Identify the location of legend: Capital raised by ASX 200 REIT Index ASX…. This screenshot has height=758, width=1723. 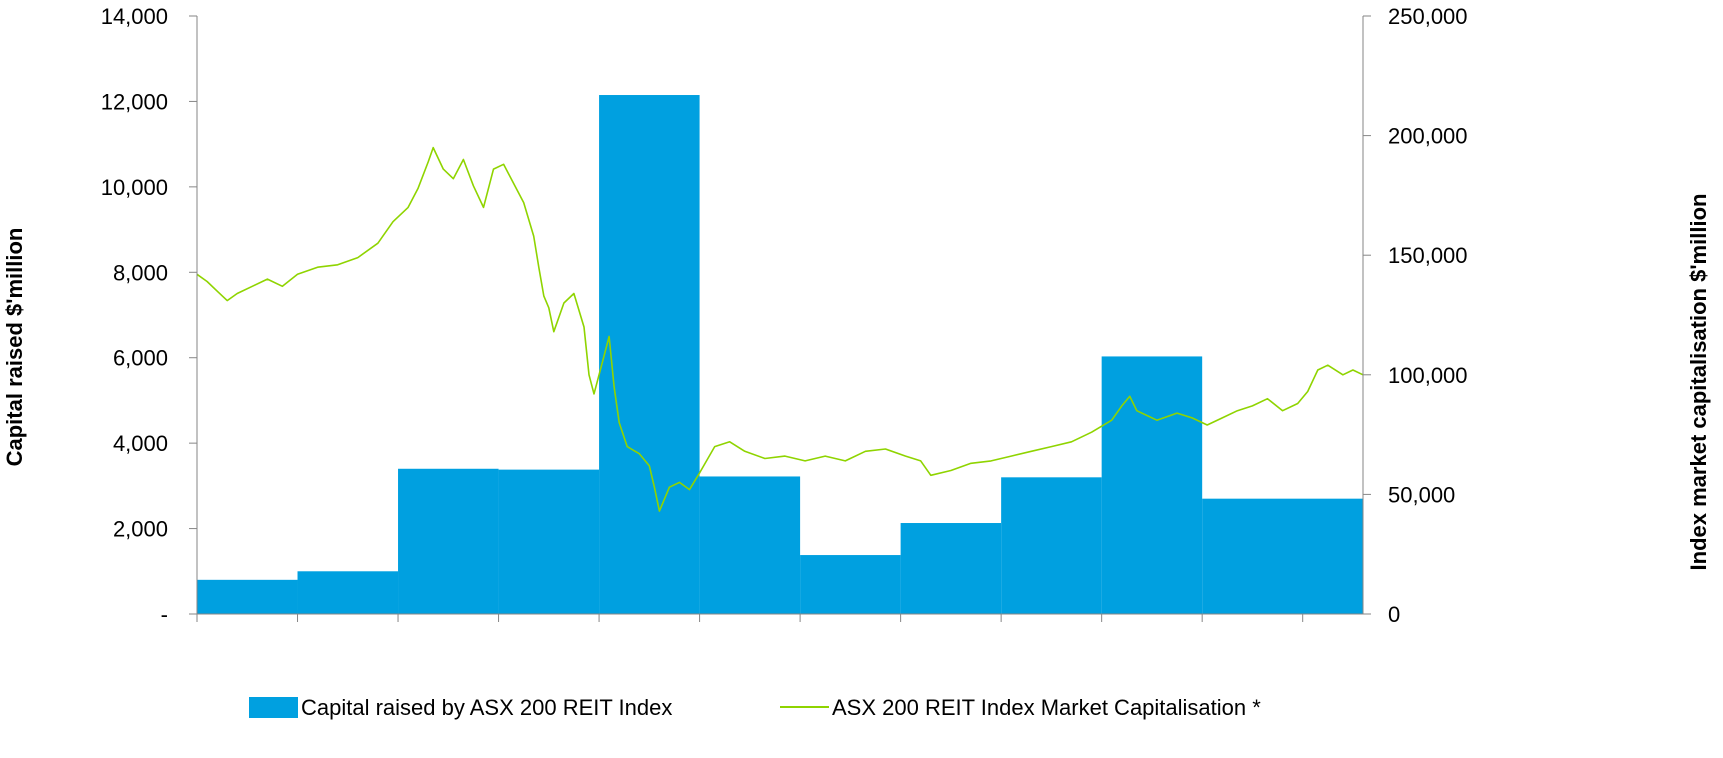
(755, 707).